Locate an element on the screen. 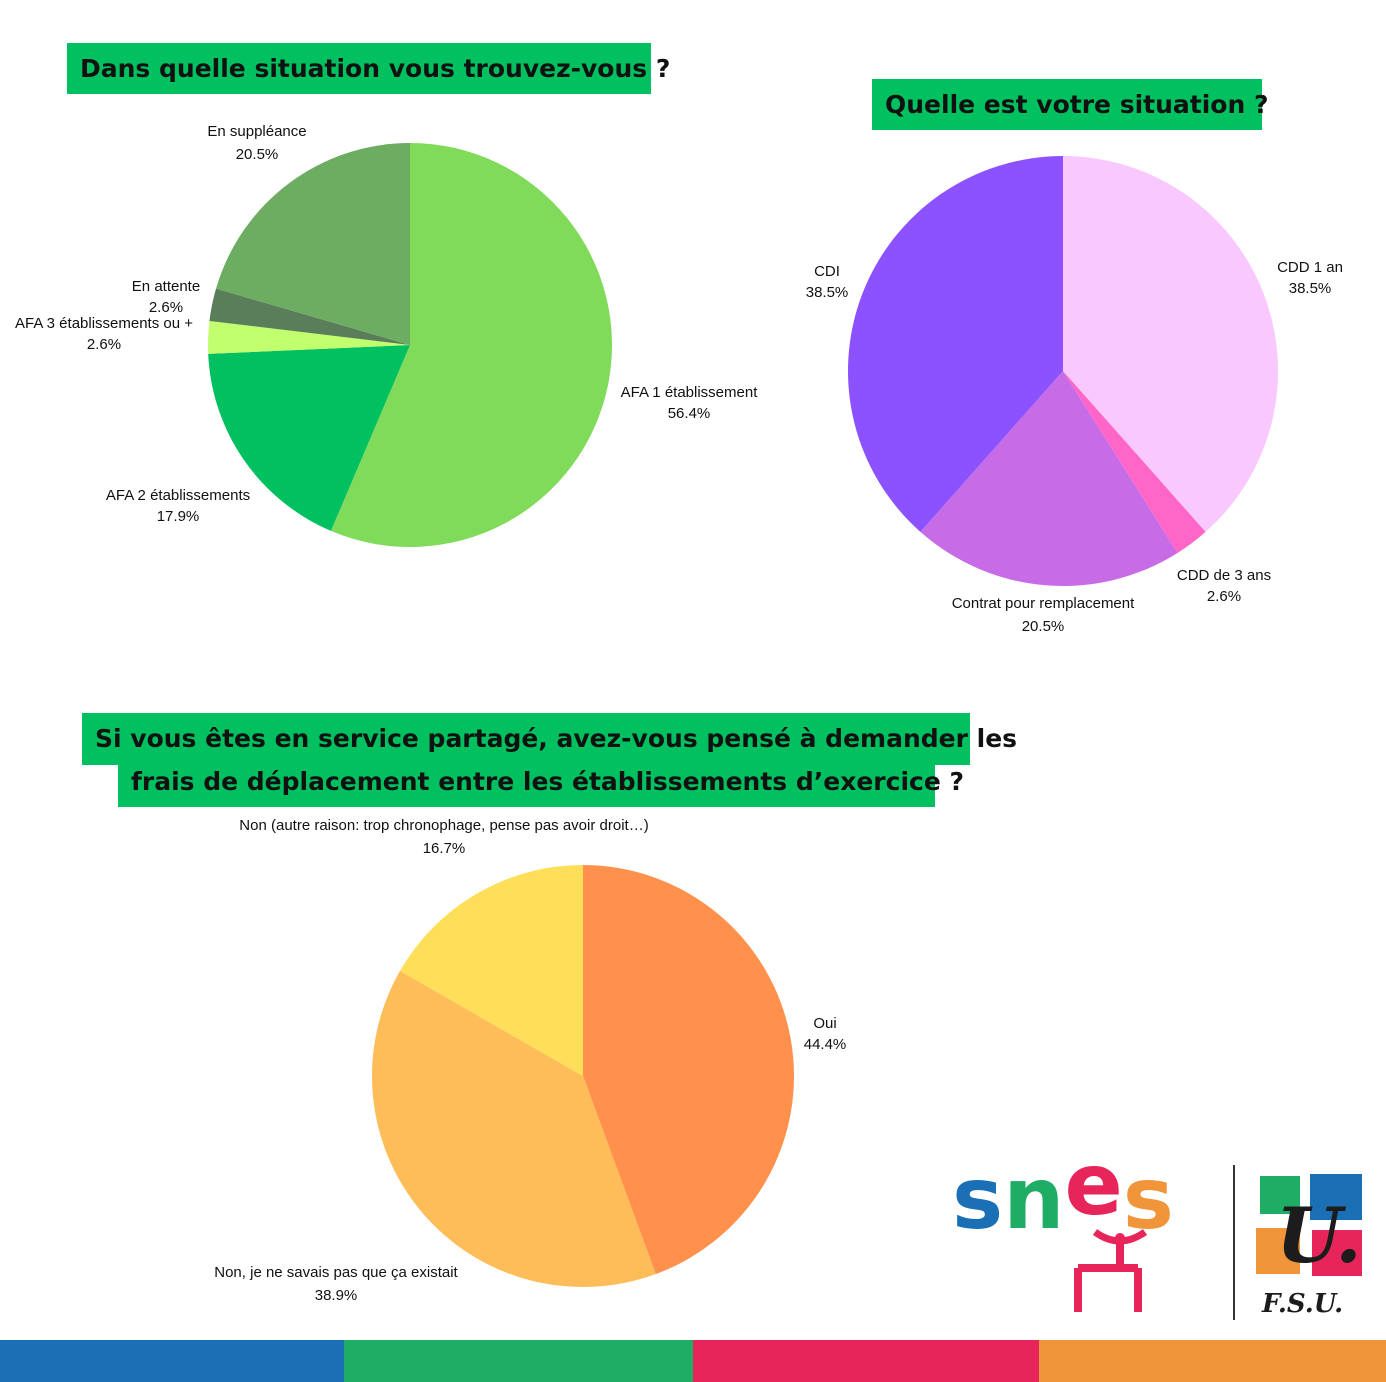  slice-label: CDD de 3 ans 2.6% is located at coordinates (1224, 586).